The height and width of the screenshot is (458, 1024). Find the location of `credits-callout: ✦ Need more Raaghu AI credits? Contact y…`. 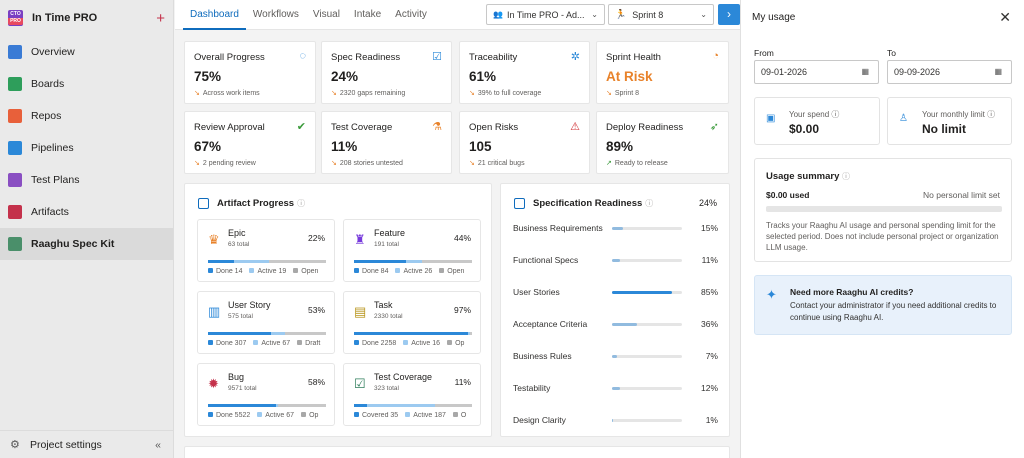

credits-callout: ✦ Need more Raaghu AI credits? Contact y… is located at coordinates (883, 305).